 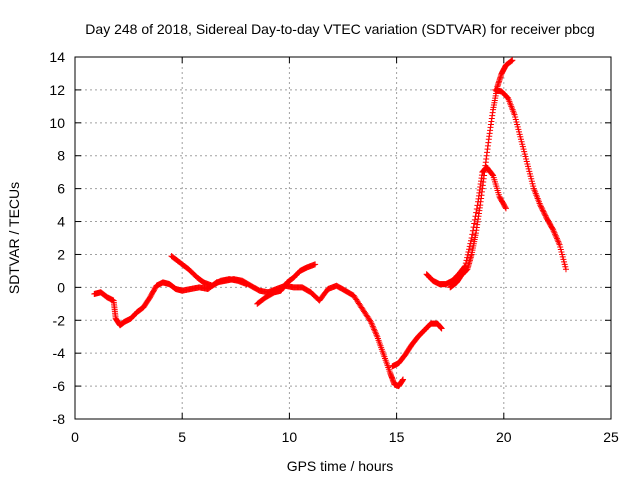 What do you see at coordinates (57, 57) in the screenshot?
I see `y-tick-label: 14` at bounding box center [57, 57].